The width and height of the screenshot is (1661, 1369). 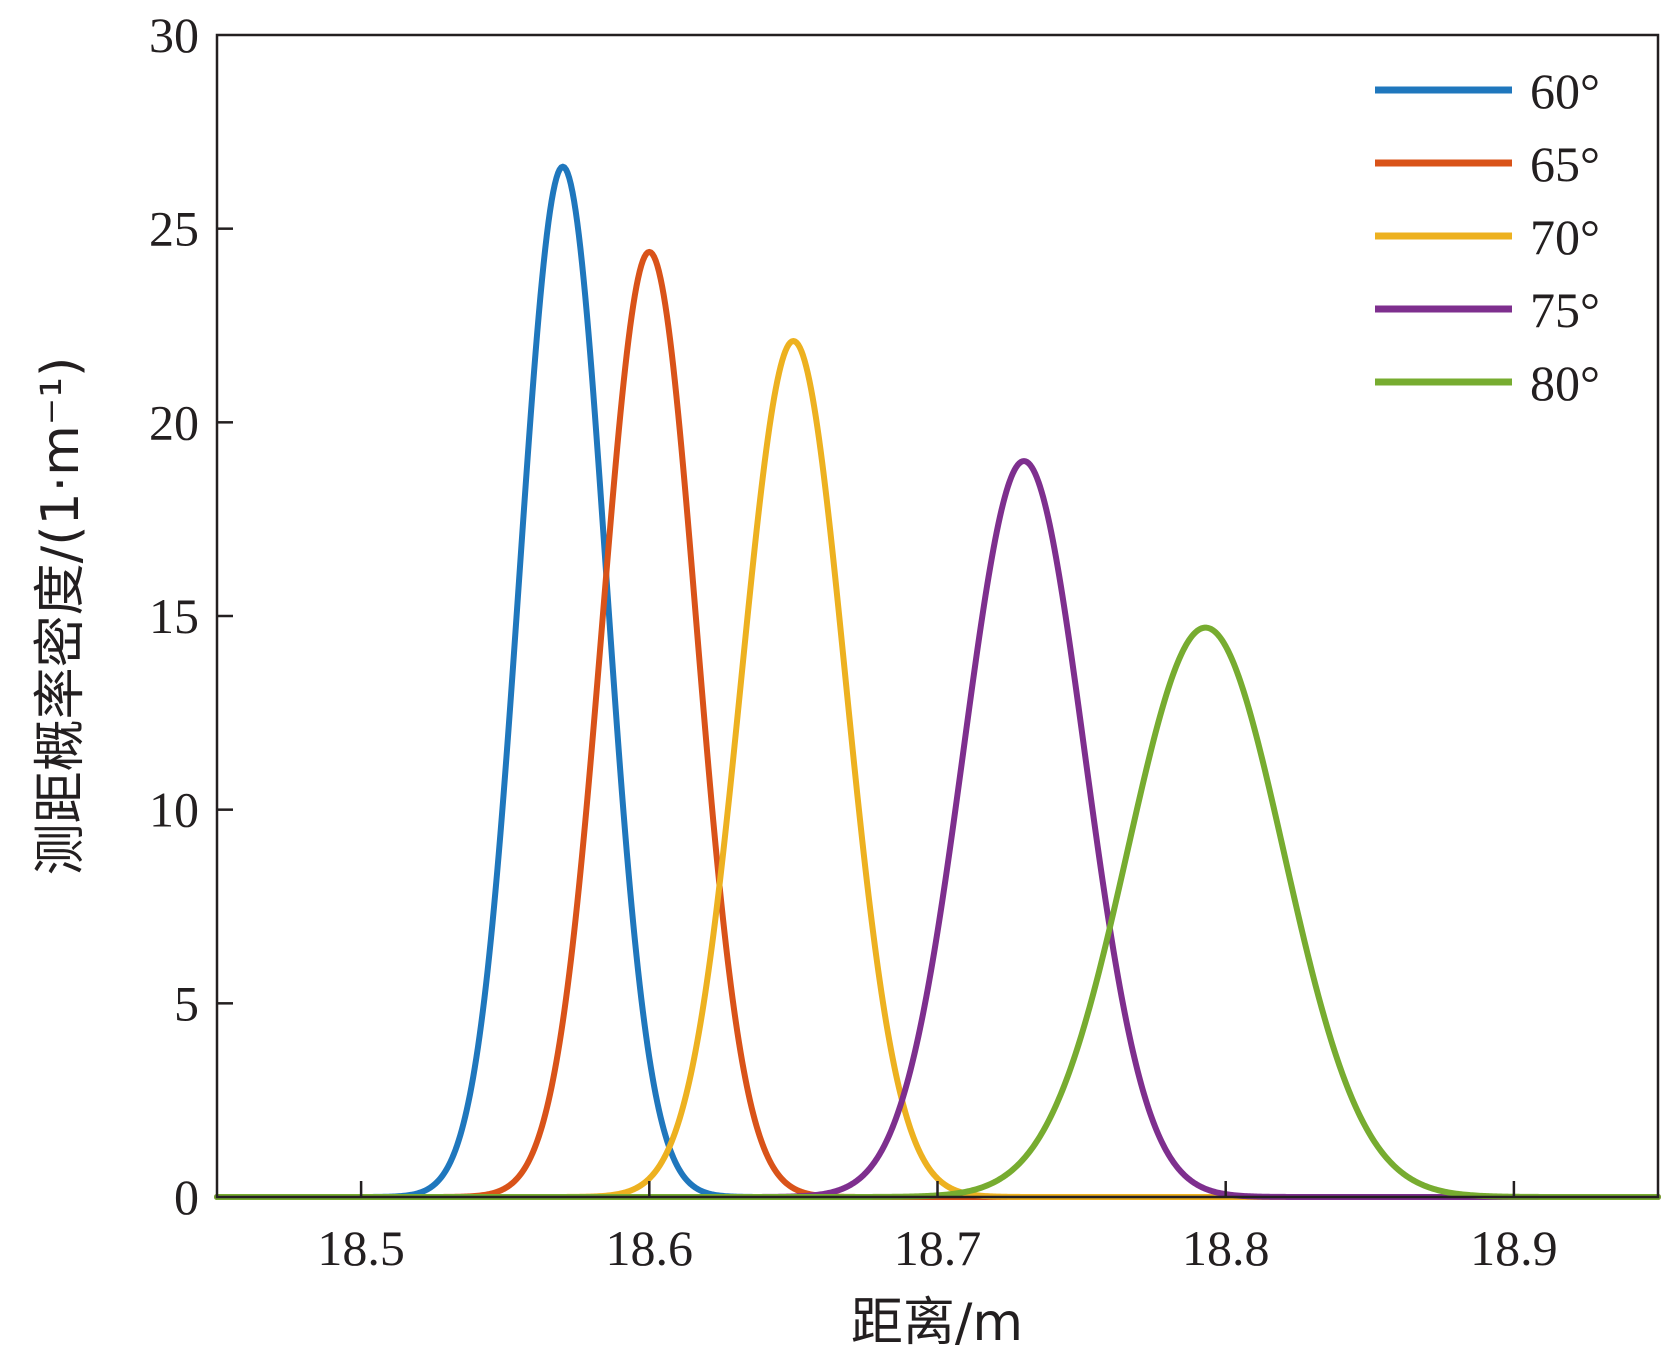 What do you see at coordinates (1565, 237) in the screenshot?
I see `legend-label-3: 70°` at bounding box center [1565, 237].